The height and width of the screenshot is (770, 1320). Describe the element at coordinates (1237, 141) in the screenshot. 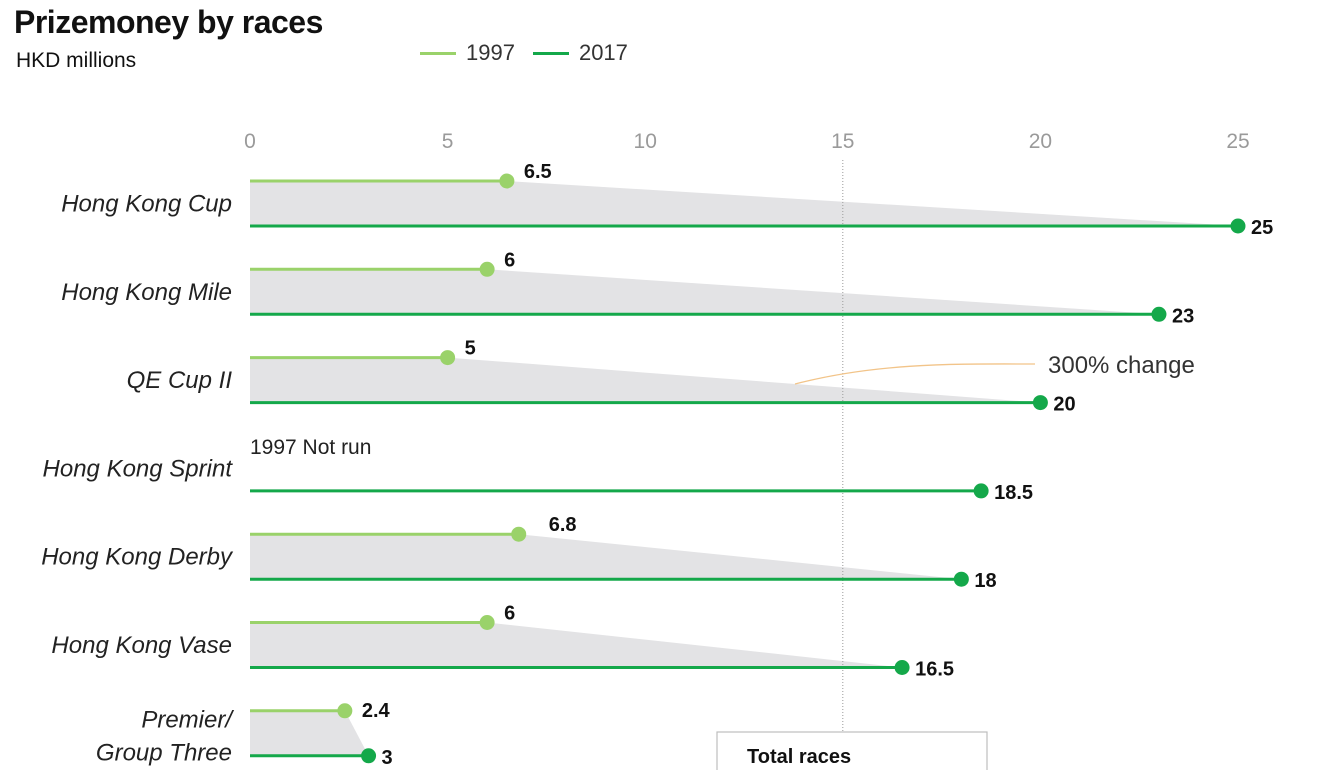

I see `x-tick-label: 25` at that location.